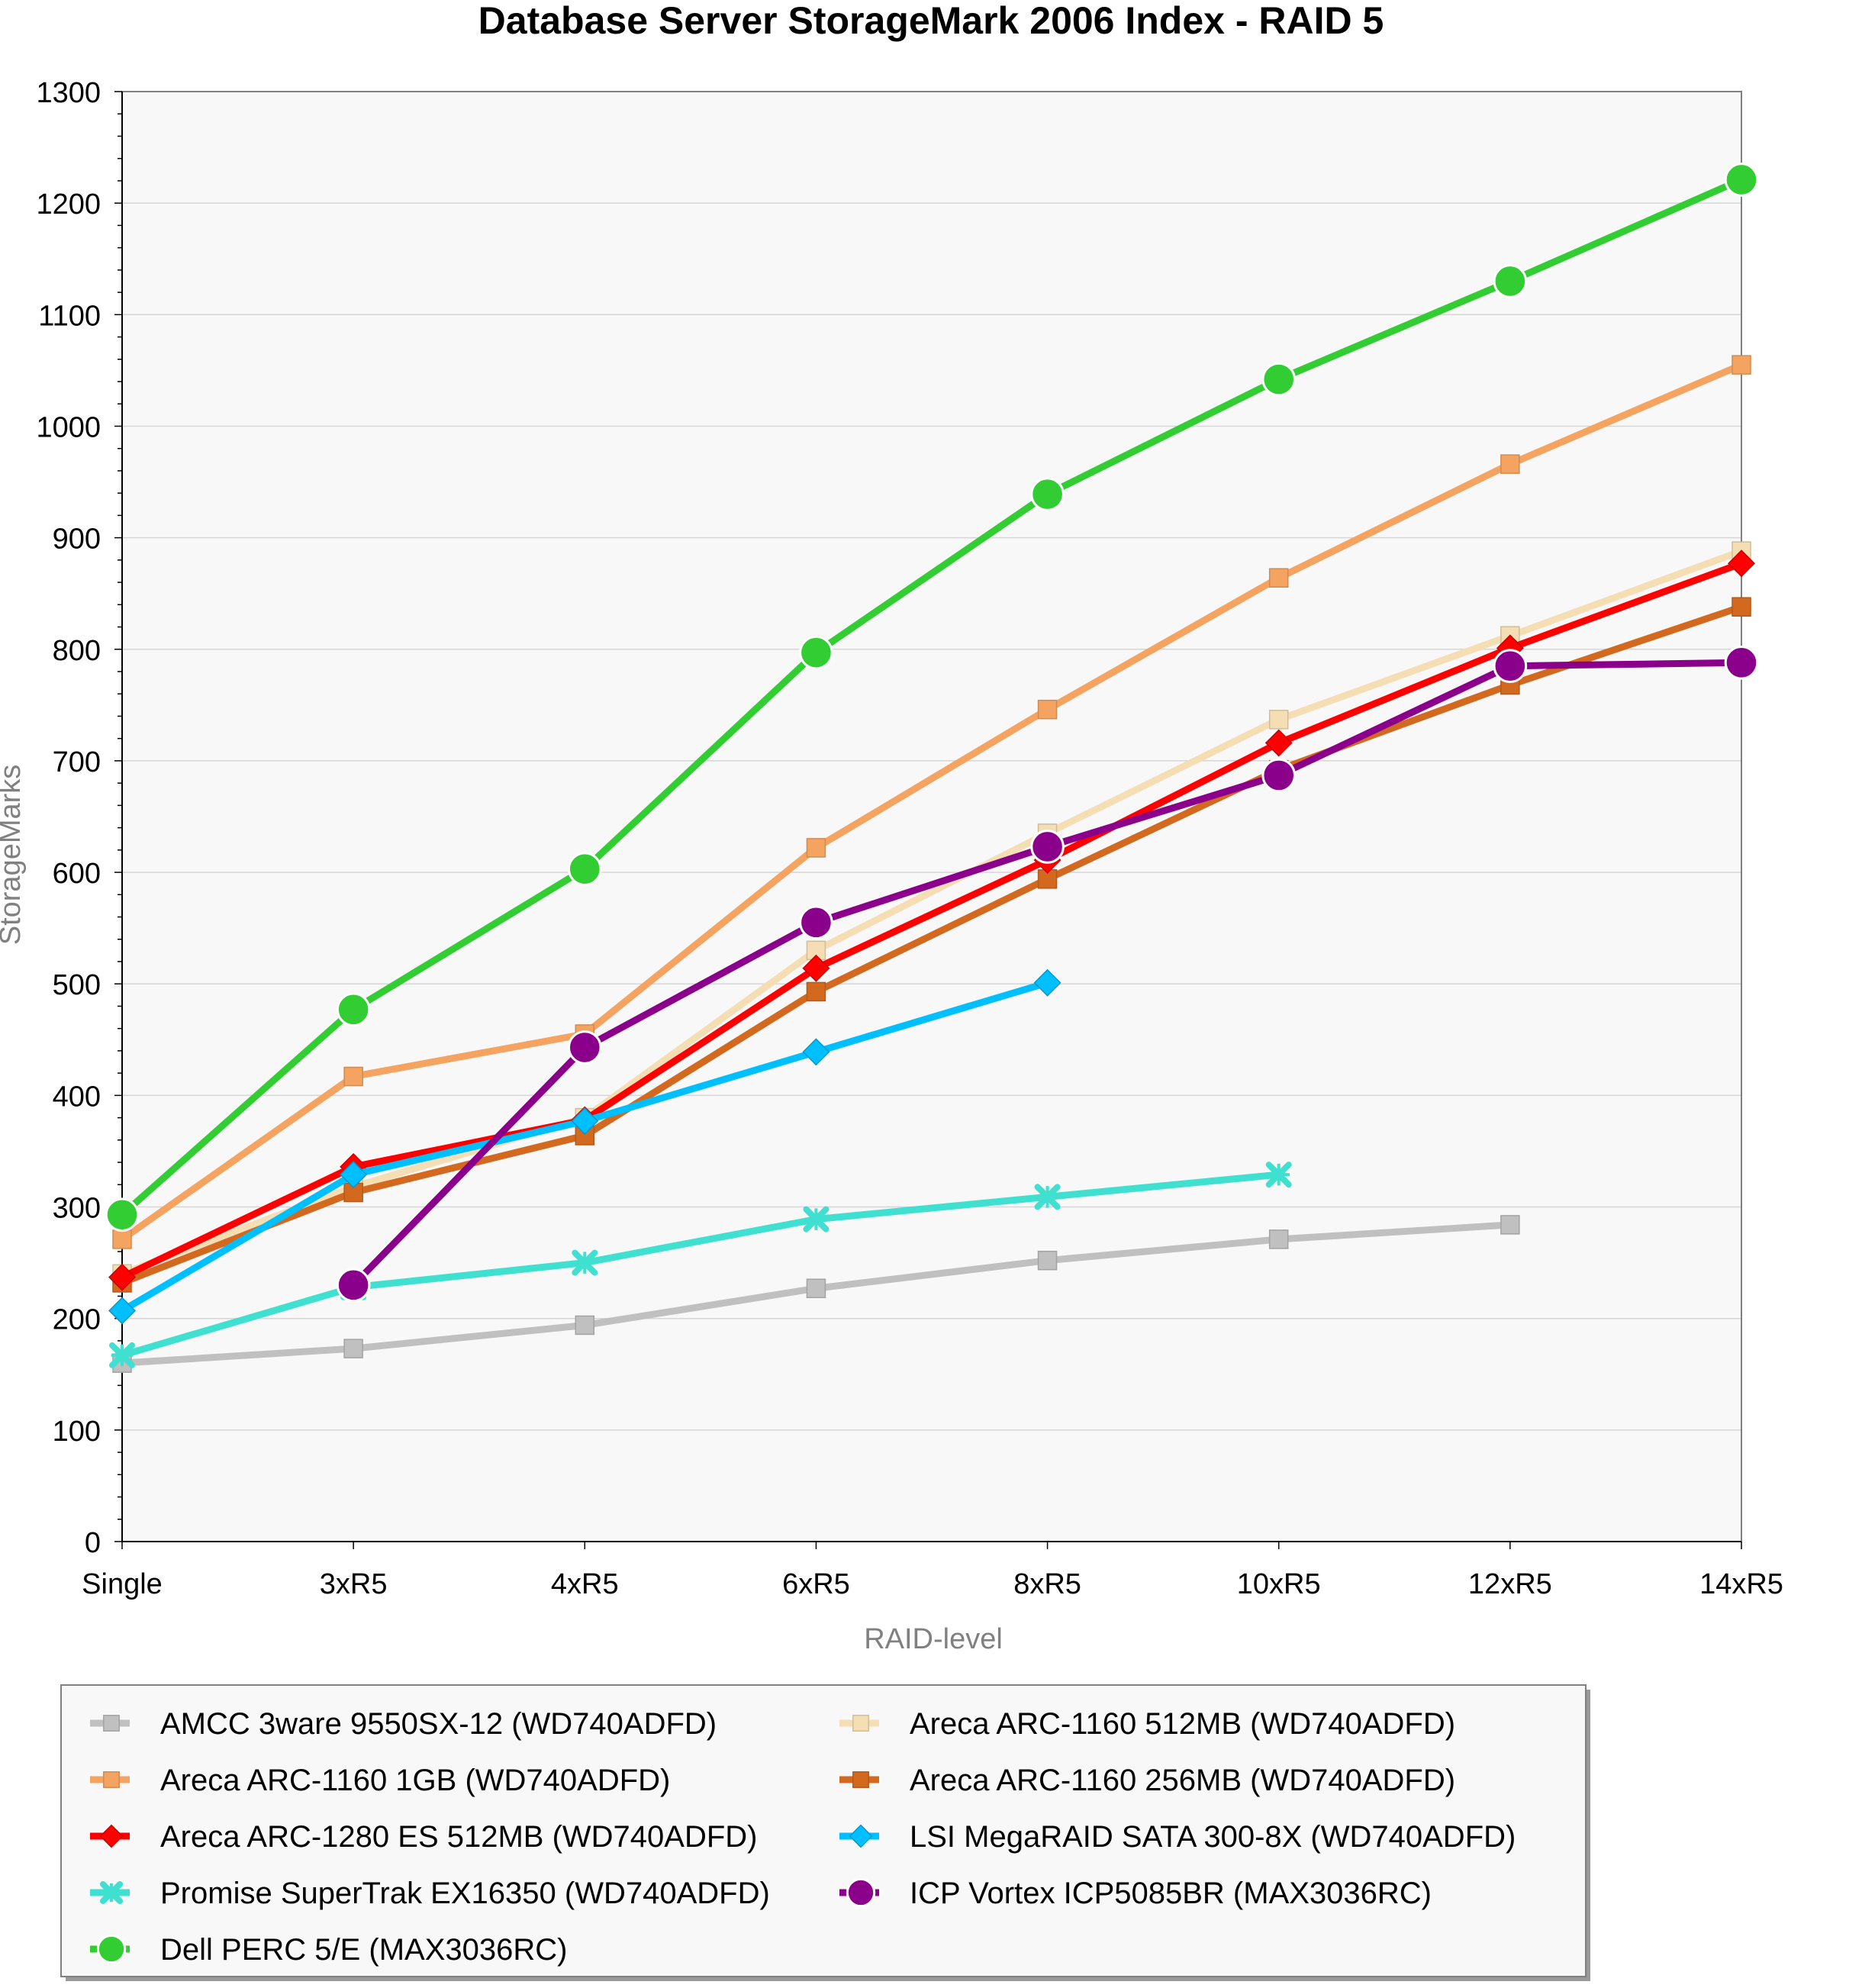  What do you see at coordinates (77, 1097) in the screenshot?
I see `y-tick-label: 400` at bounding box center [77, 1097].